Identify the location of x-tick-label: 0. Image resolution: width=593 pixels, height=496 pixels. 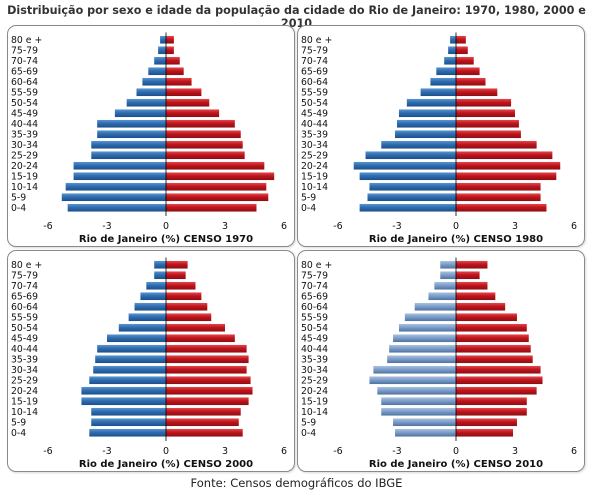
(166, 451).